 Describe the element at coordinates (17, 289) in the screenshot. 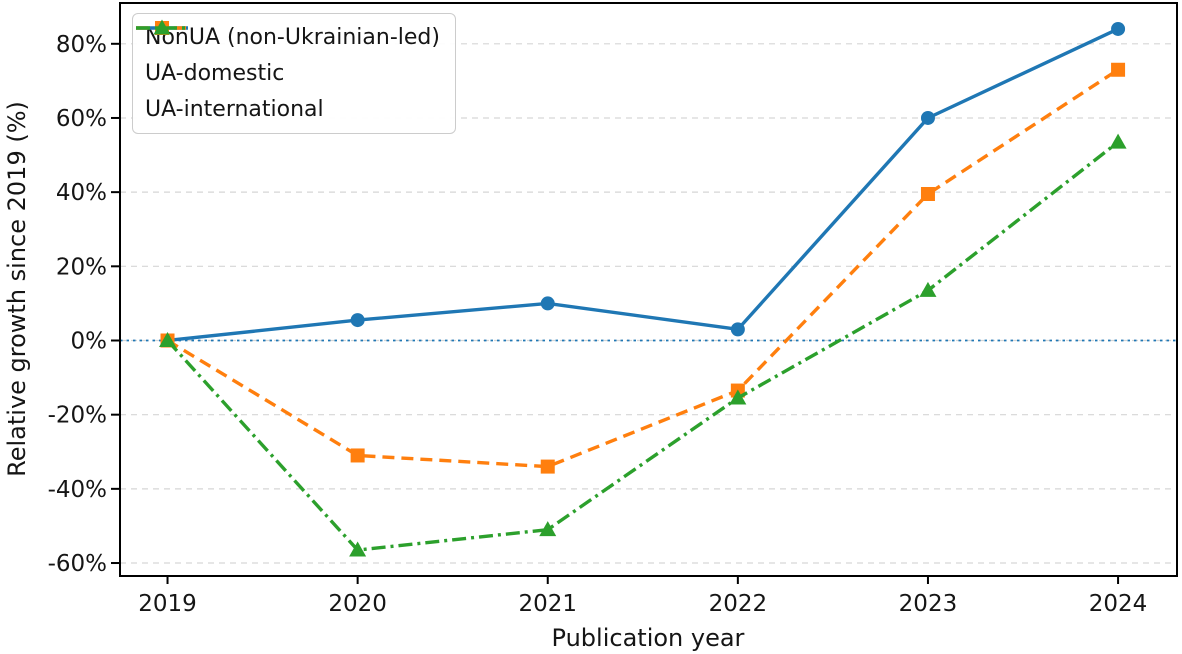

I see `y-axis-title: Relative growth since 2019 (%)` at that location.